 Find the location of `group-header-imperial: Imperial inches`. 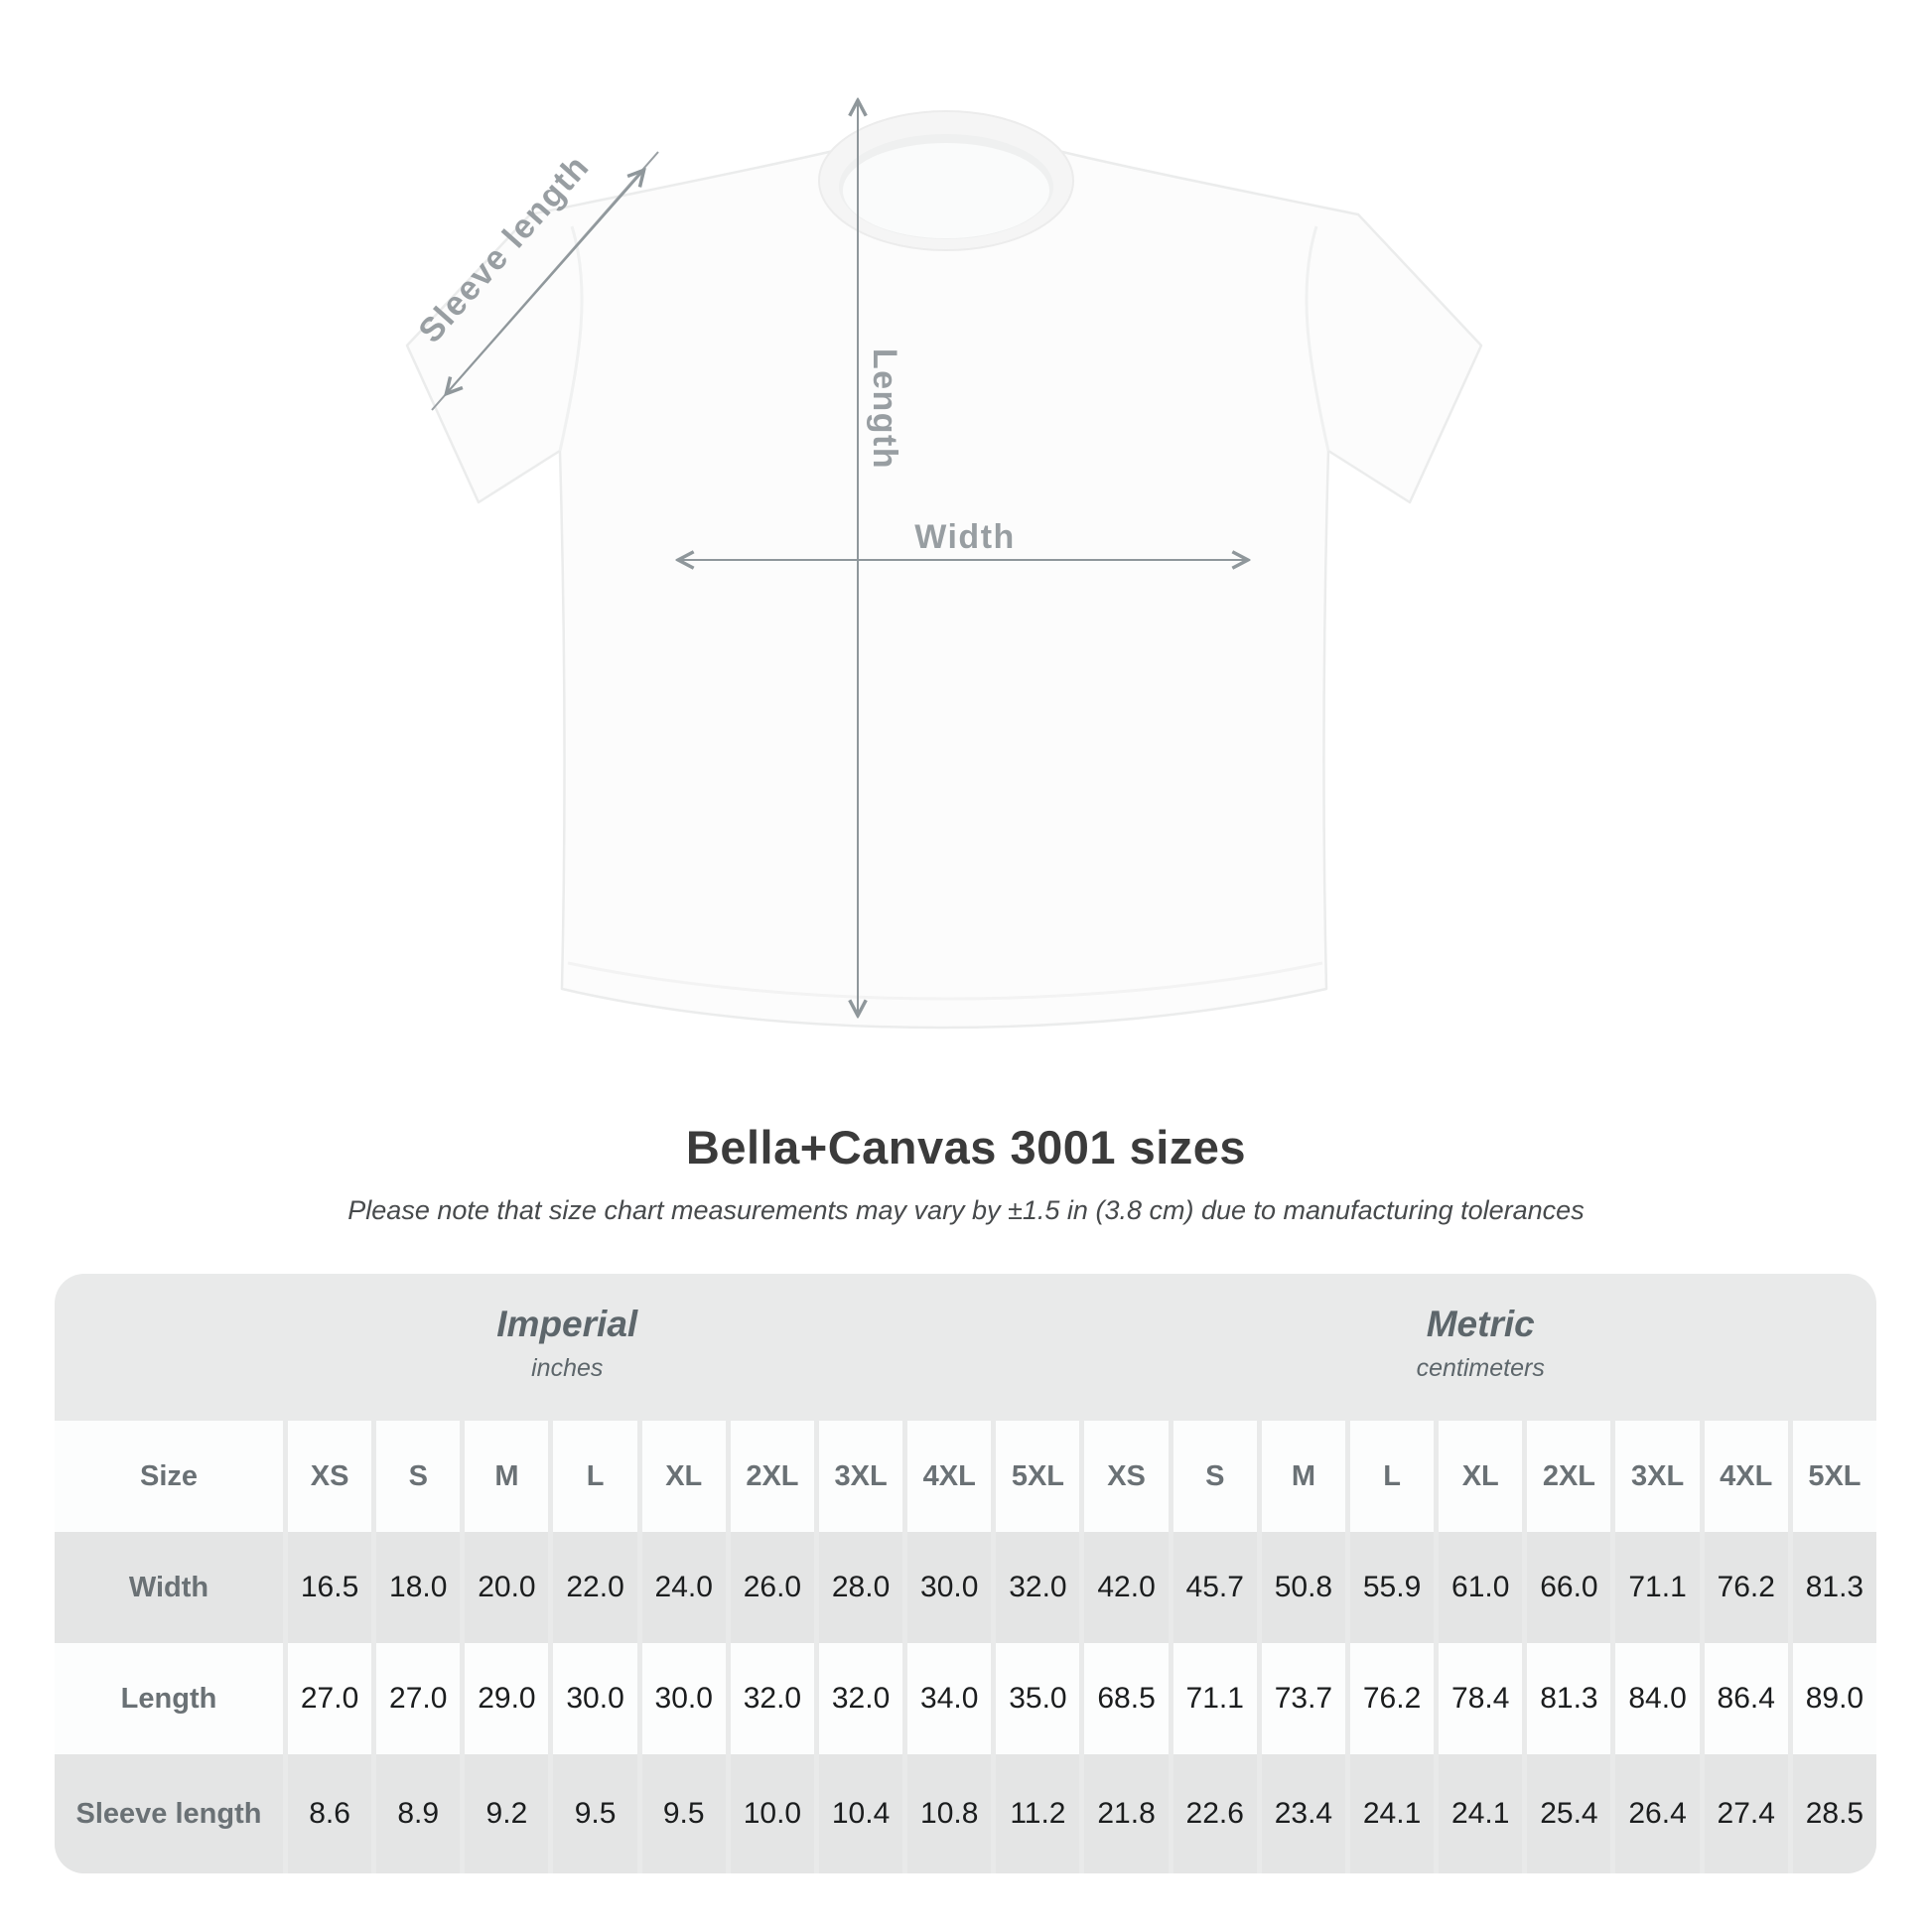

group-header-imperial: Imperial inches is located at coordinates (567, 1348).